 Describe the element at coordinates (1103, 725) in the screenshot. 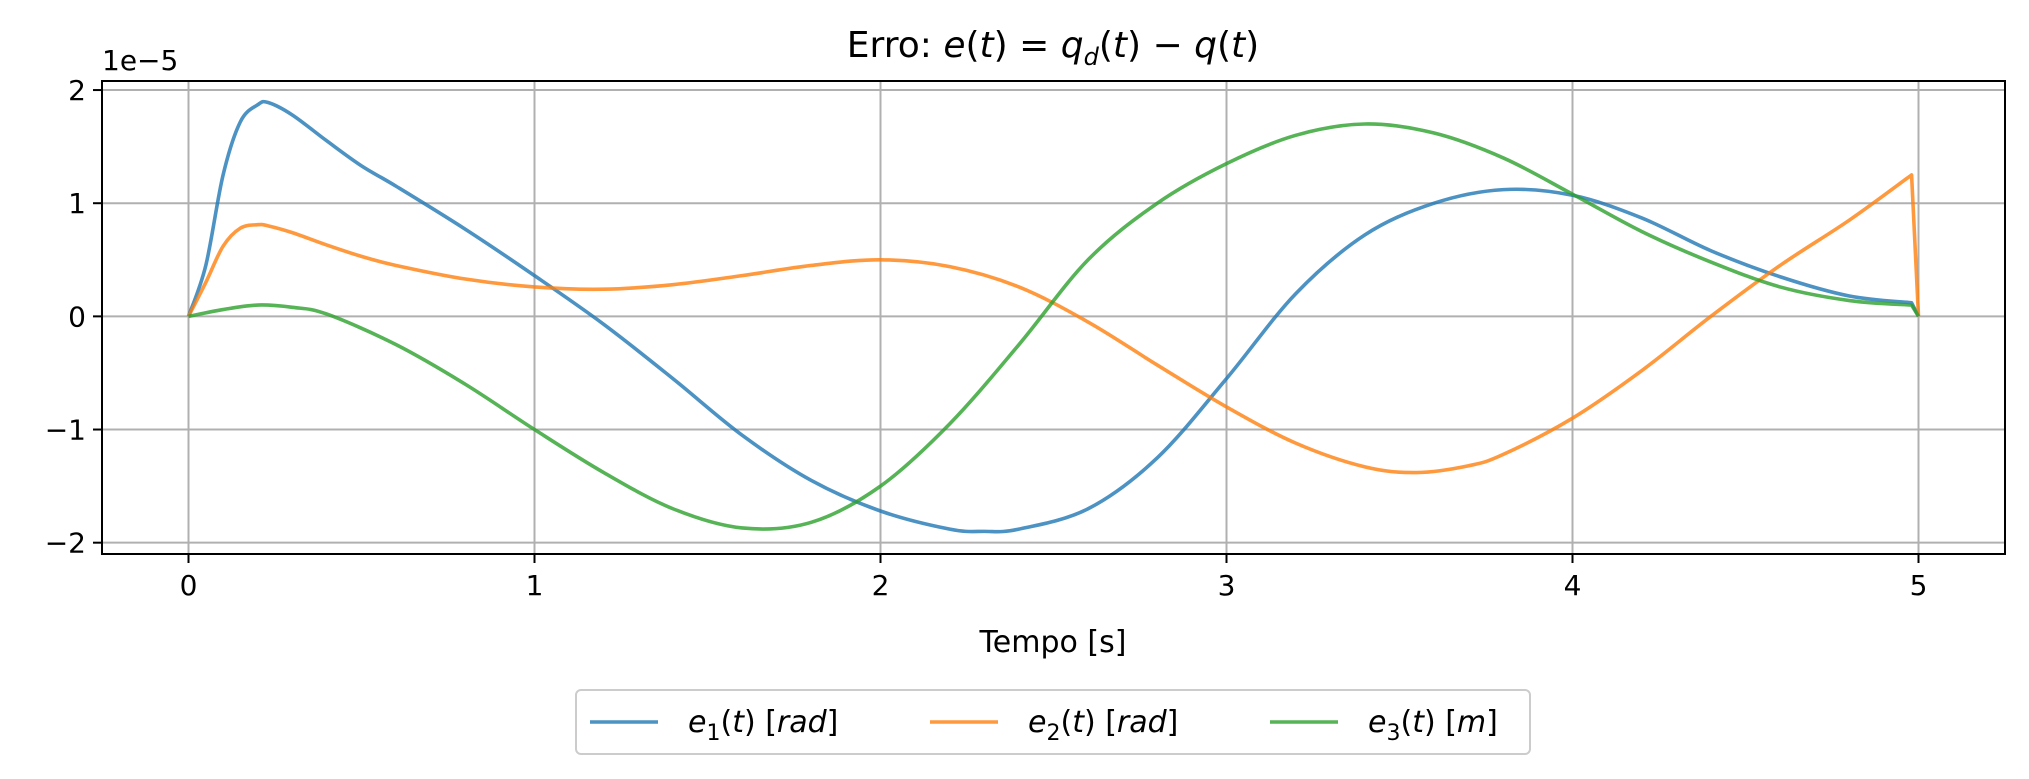

I see `legend-label: e2(t) [rad]` at that location.